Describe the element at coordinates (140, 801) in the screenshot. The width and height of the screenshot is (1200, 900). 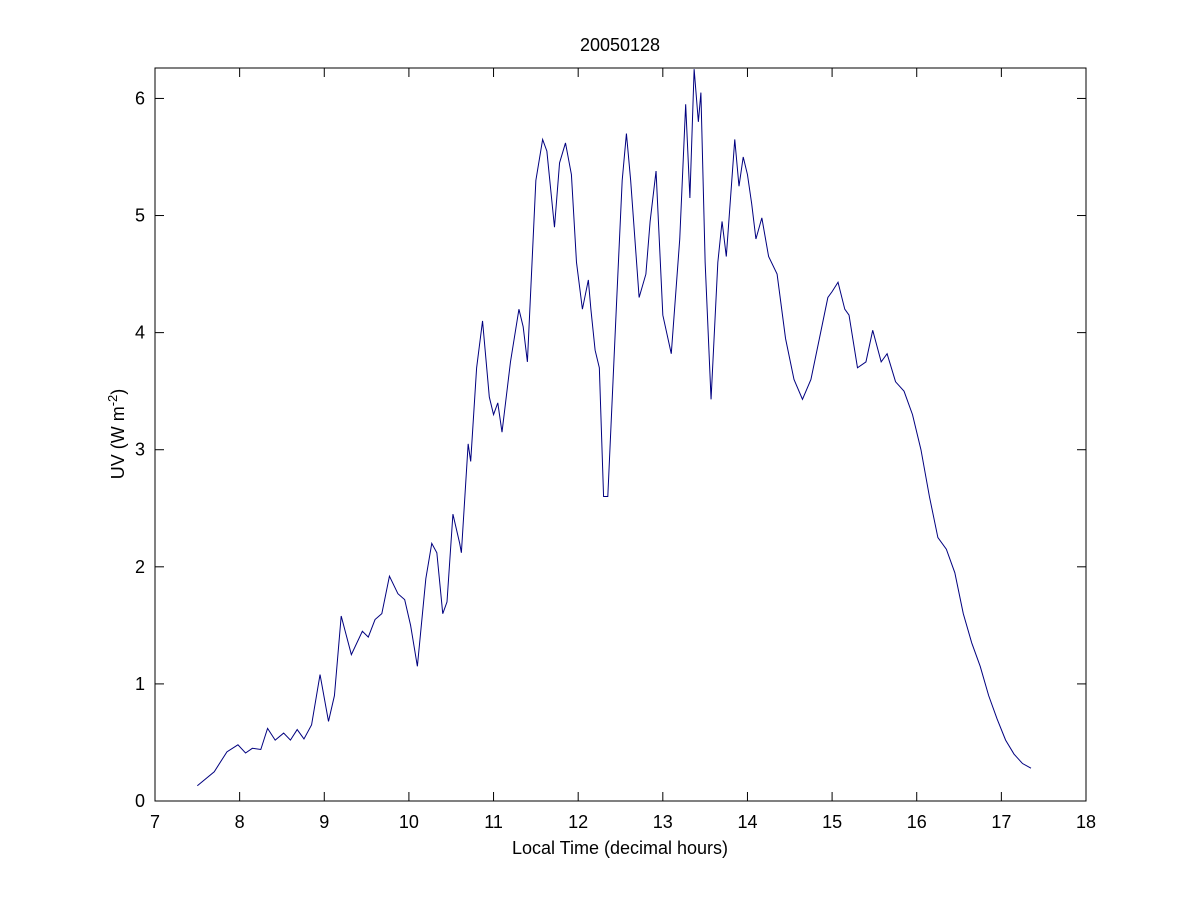
I see `y-tick-label: 0` at that location.